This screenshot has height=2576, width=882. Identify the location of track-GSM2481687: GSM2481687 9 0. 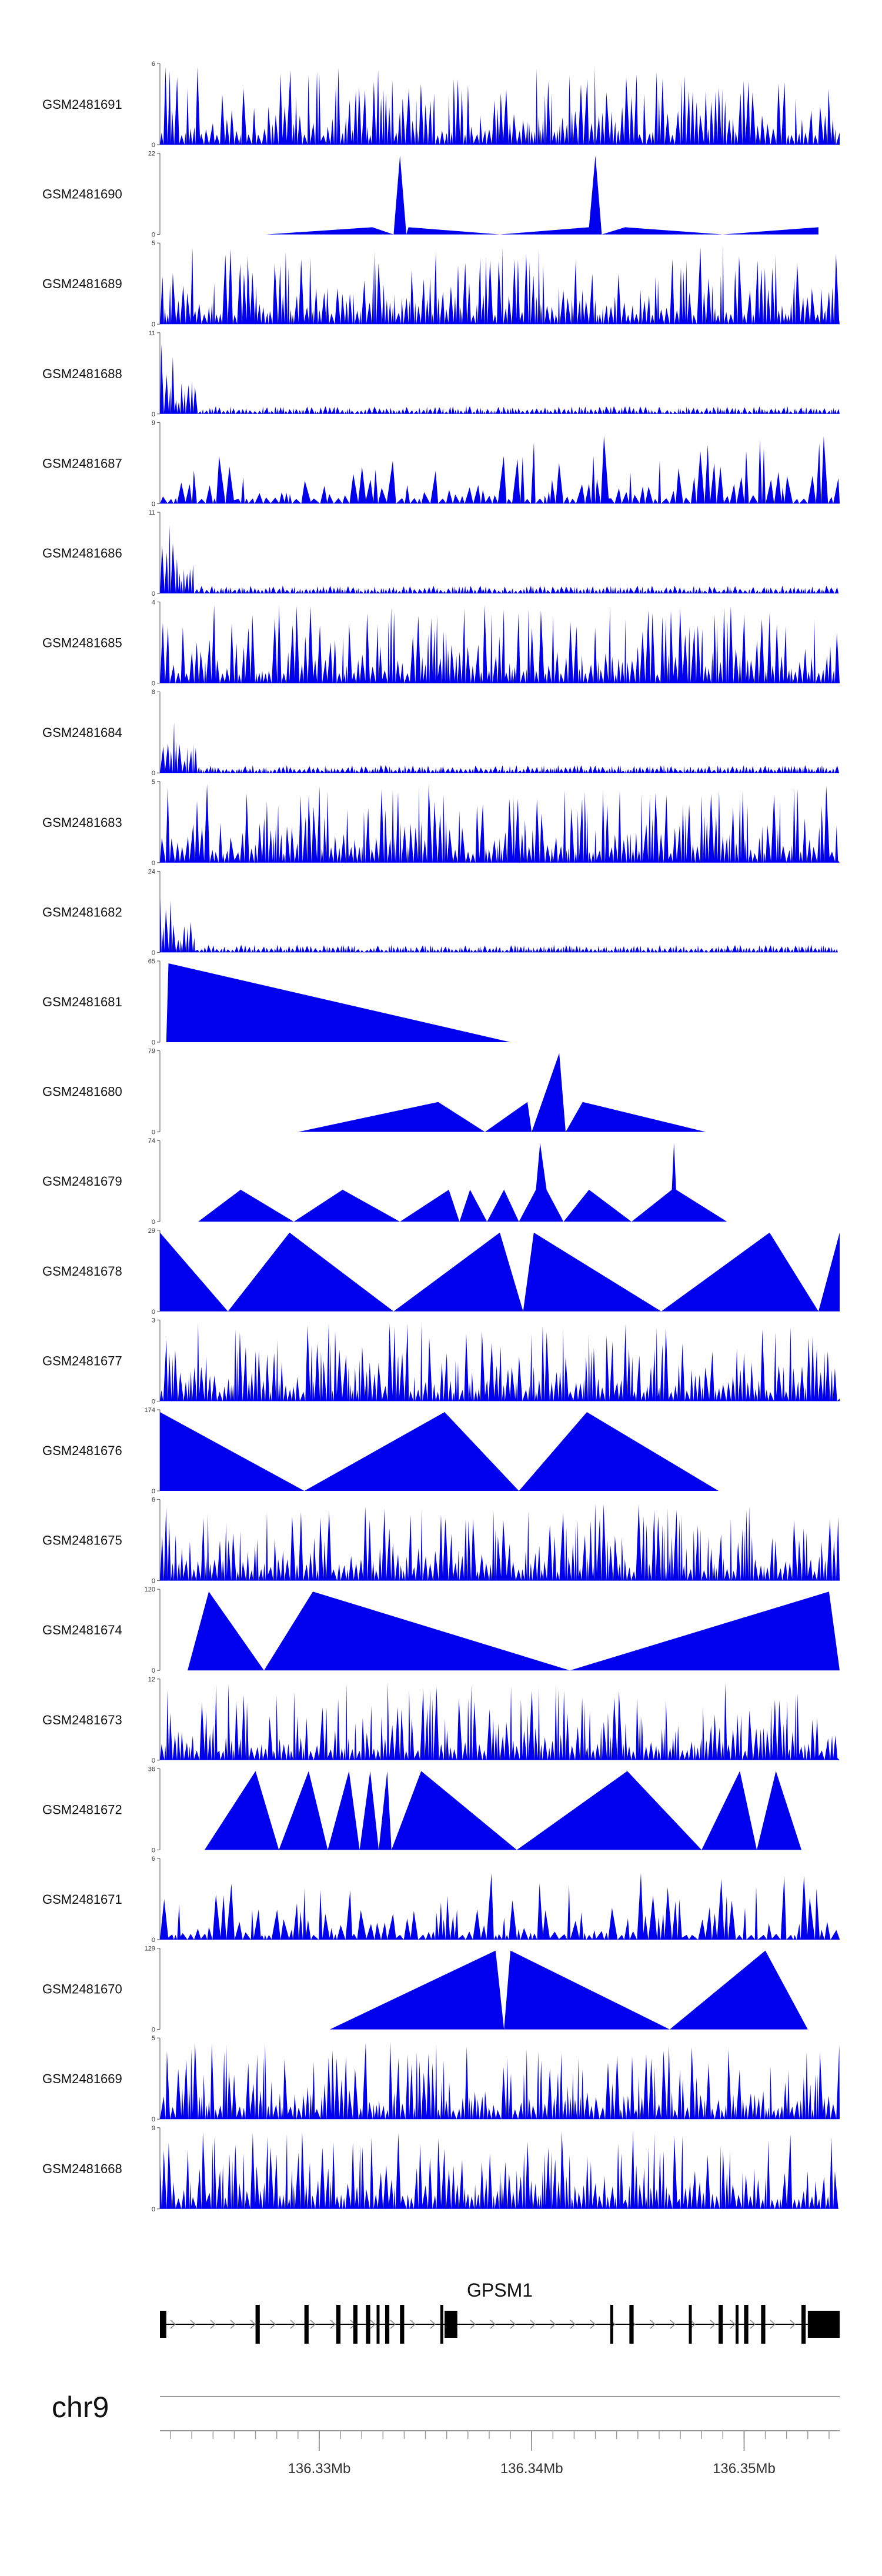
(441, 463).